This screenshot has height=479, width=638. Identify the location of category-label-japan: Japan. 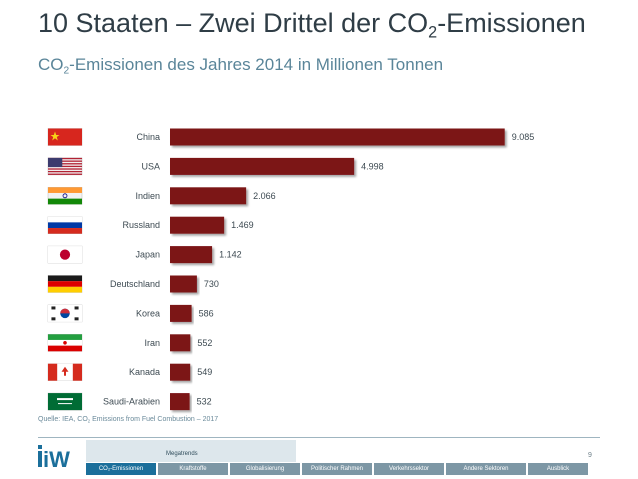
(147, 255).